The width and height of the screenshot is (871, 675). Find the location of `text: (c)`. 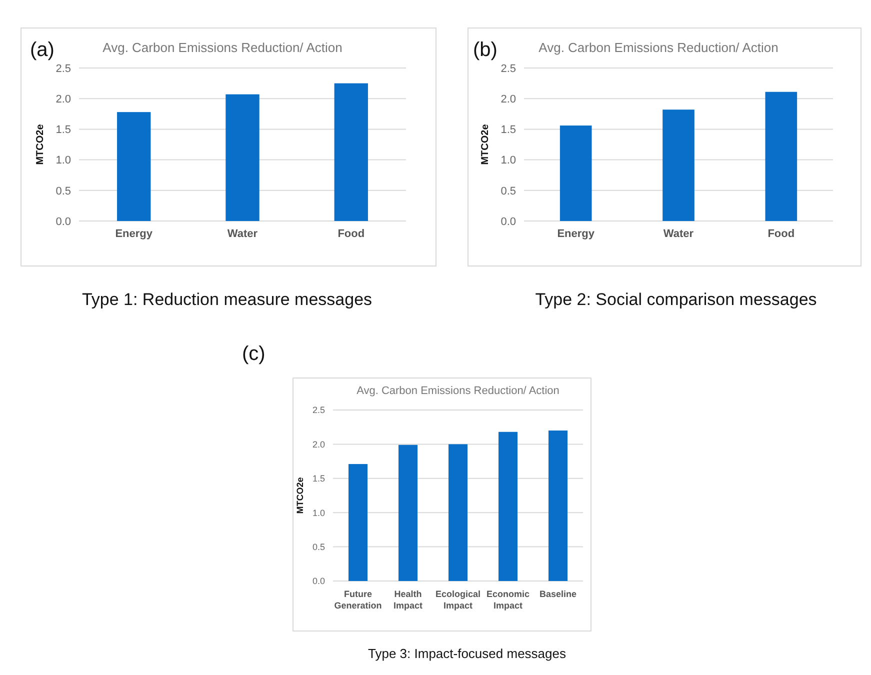

text: (c) is located at coordinates (254, 354).